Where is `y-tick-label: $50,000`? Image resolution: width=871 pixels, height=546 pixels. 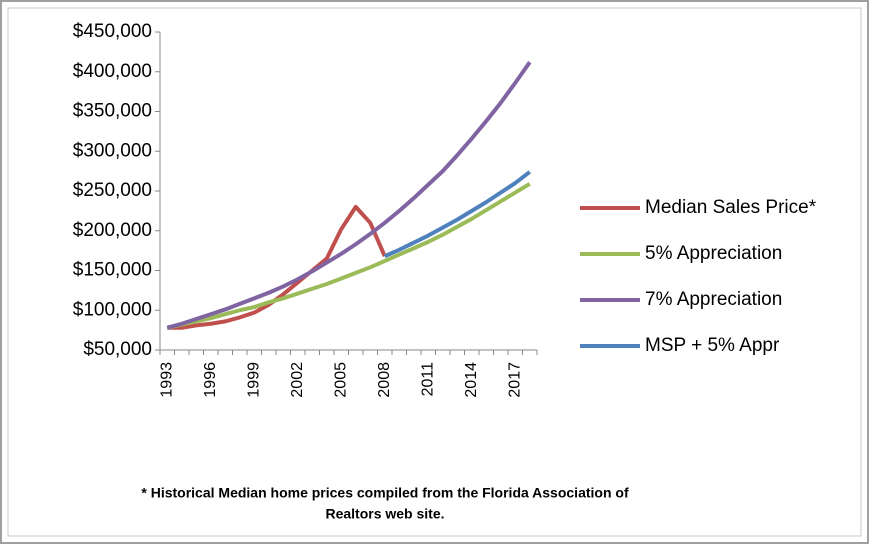 y-tick-label: $50,000 is located at coordinates (117, 349).